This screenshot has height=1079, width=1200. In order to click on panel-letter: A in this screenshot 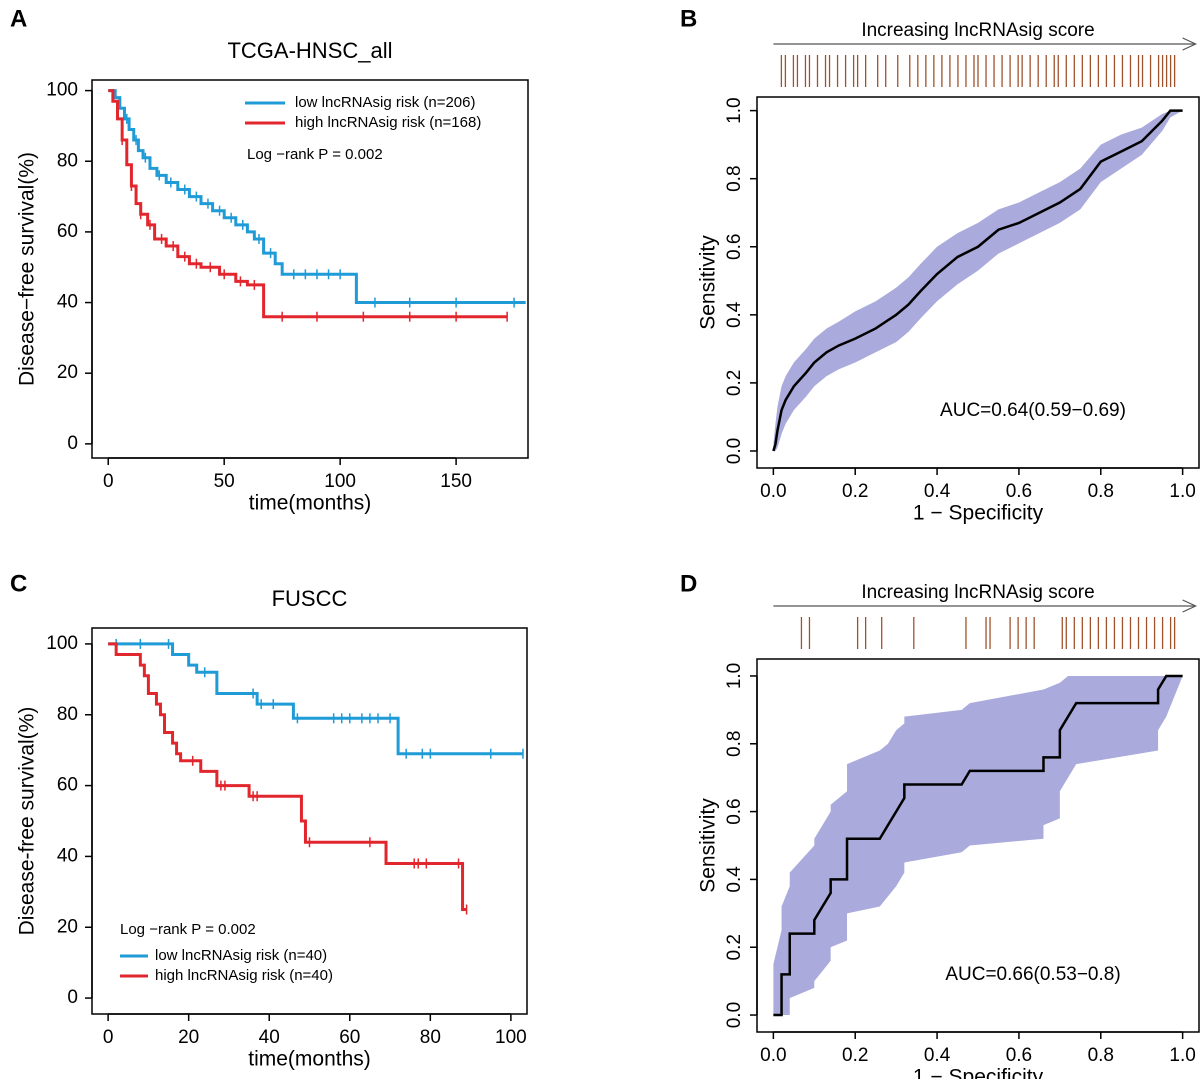, I will do `click(18, 18)`.